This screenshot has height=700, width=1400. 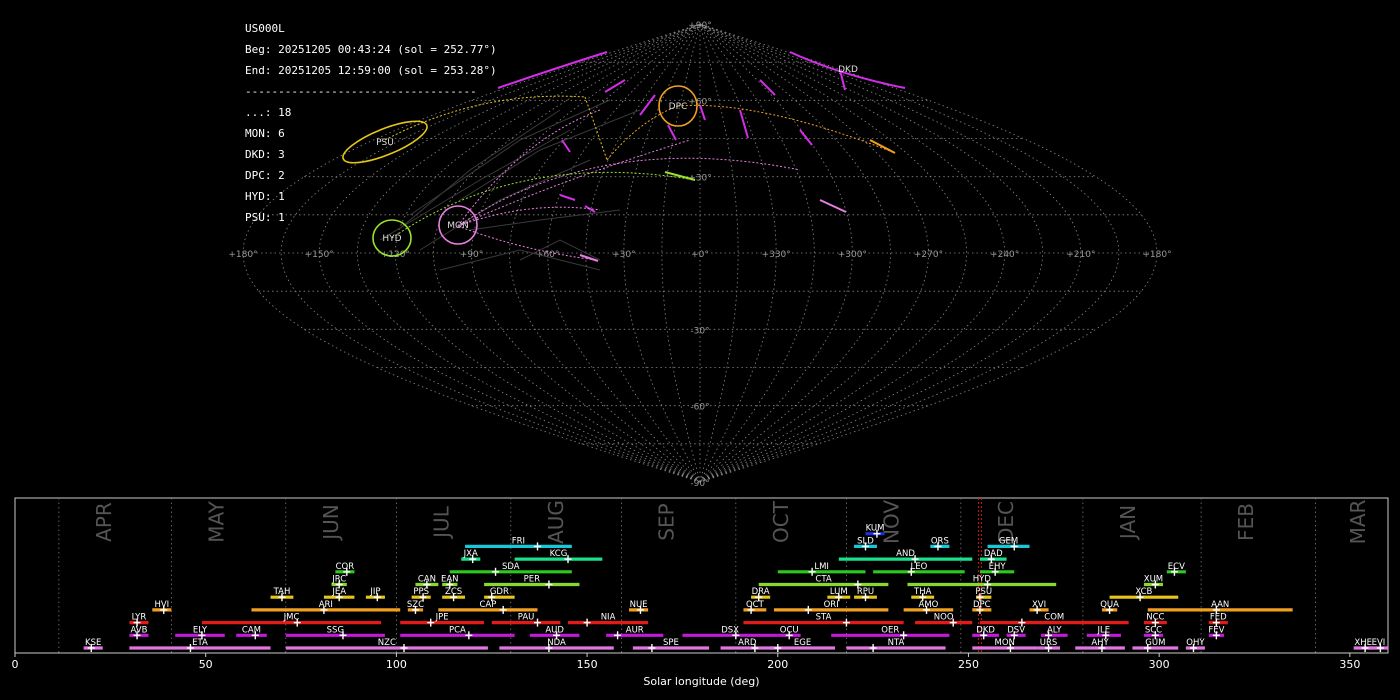 I want to click on shower-label-szc: SZC, so click(x=415, y=605).